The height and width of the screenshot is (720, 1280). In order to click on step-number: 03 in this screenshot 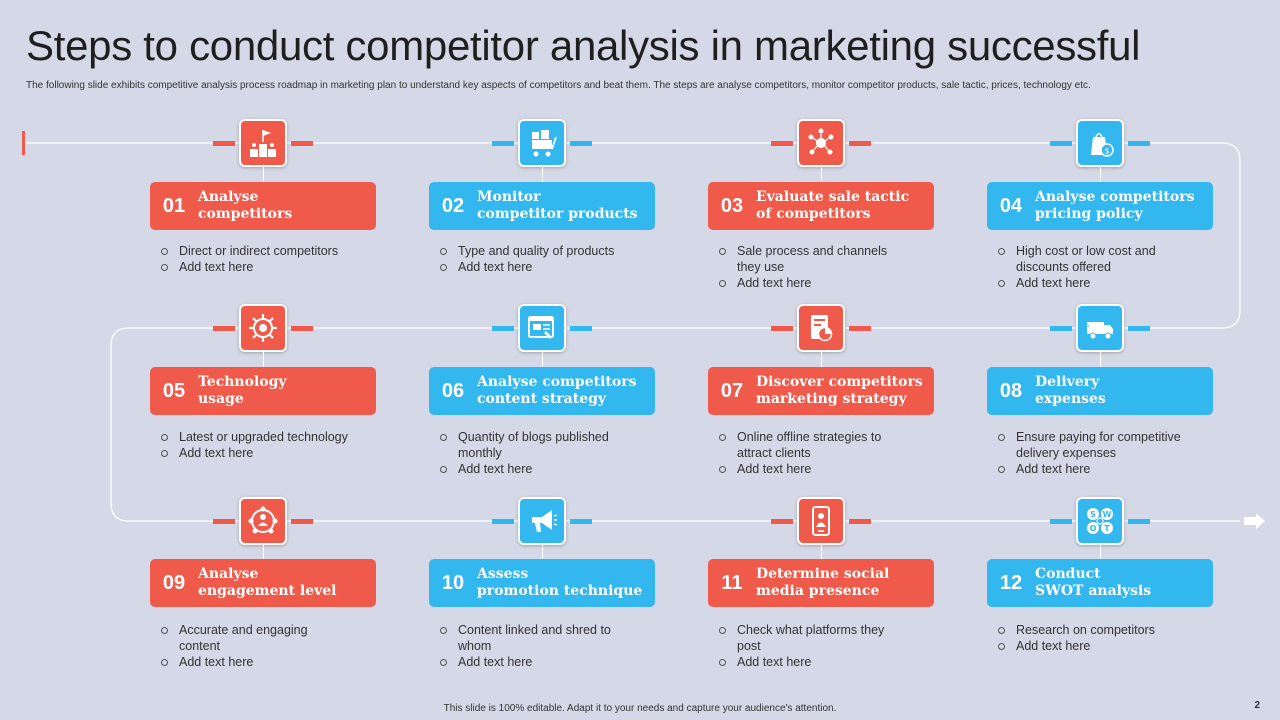, I will do `click(732, 205)`.